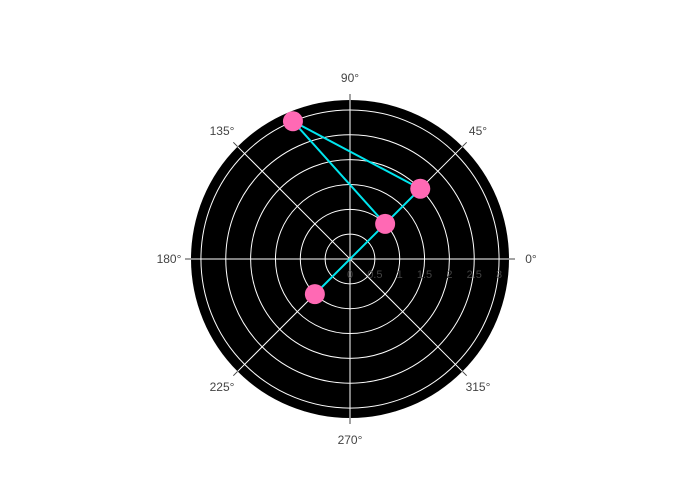 This screenshot has width=700, height=500. I want to click on angular-tick-label: 225°, so click(222, 387).